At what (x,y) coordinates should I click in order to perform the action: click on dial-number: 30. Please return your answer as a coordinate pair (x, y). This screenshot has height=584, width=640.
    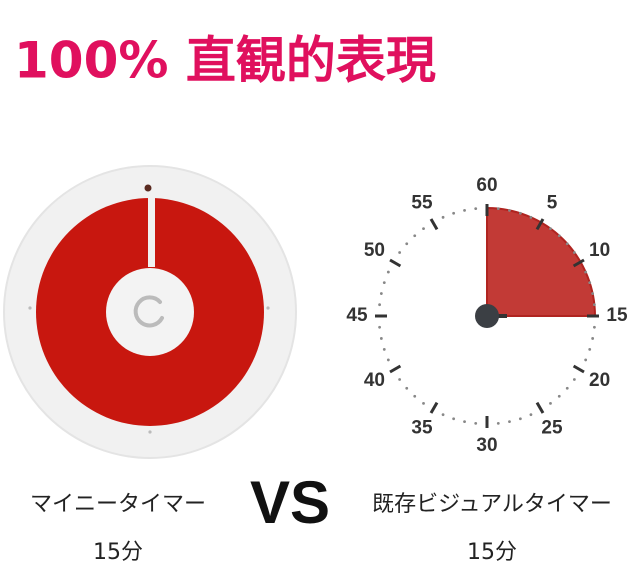
    Looking at the image, I should click on (486, 445).